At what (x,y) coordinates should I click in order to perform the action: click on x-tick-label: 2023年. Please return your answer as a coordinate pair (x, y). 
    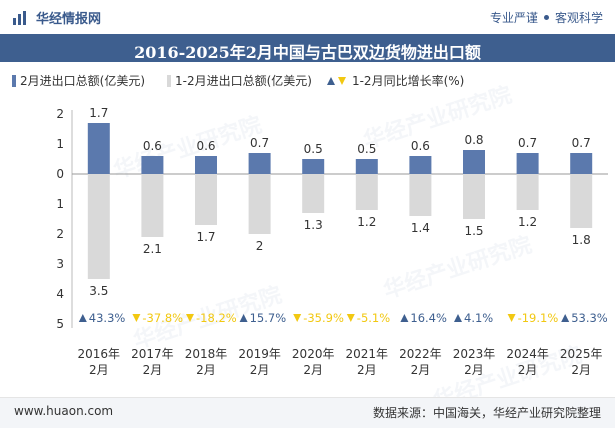
    Looking at the image, I should click on (474, 354).